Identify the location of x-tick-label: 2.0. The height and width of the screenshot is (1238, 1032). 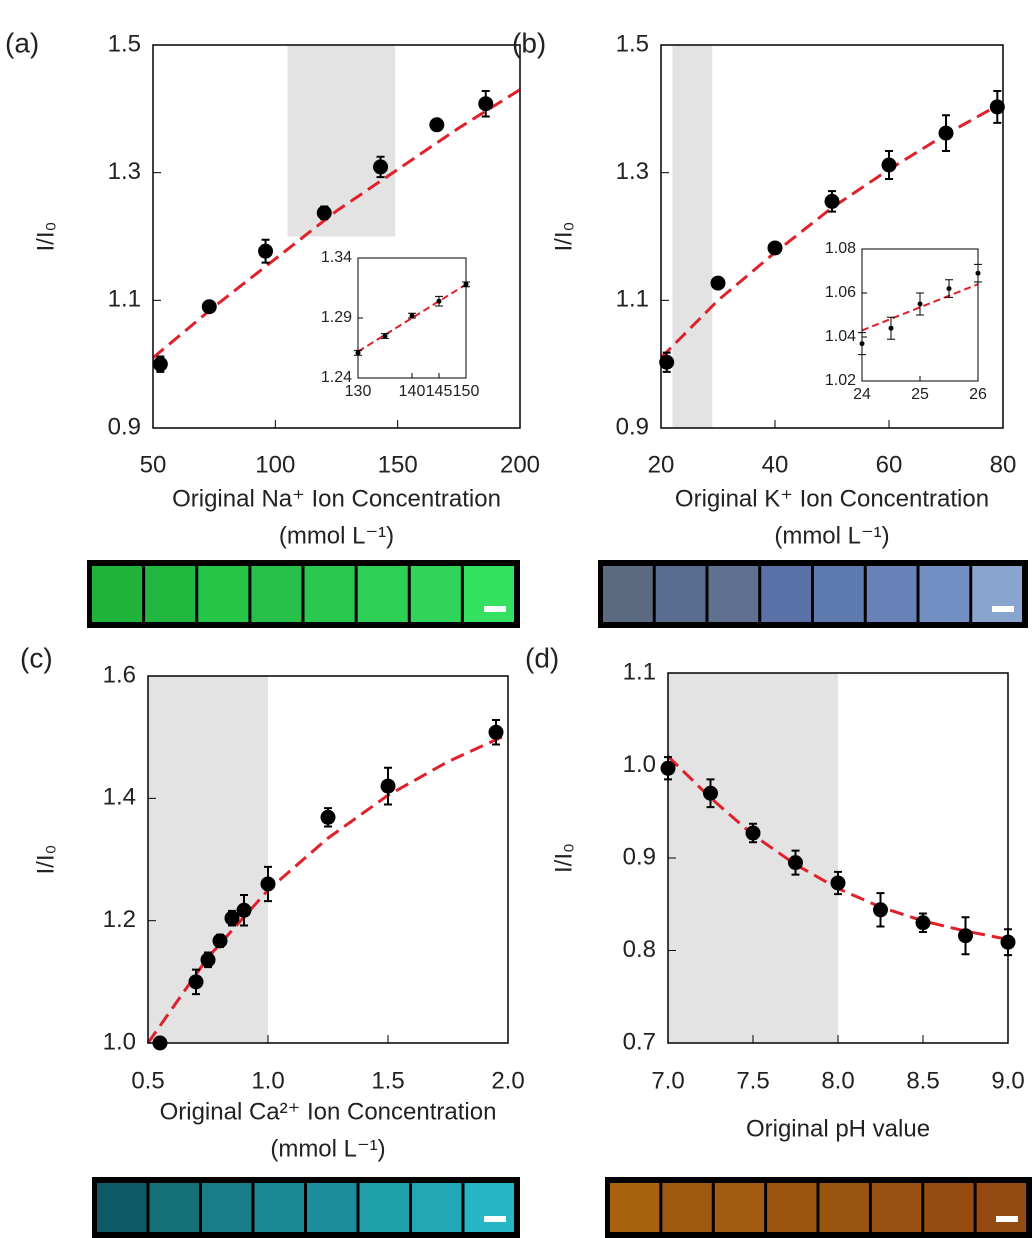
(507, 1080).